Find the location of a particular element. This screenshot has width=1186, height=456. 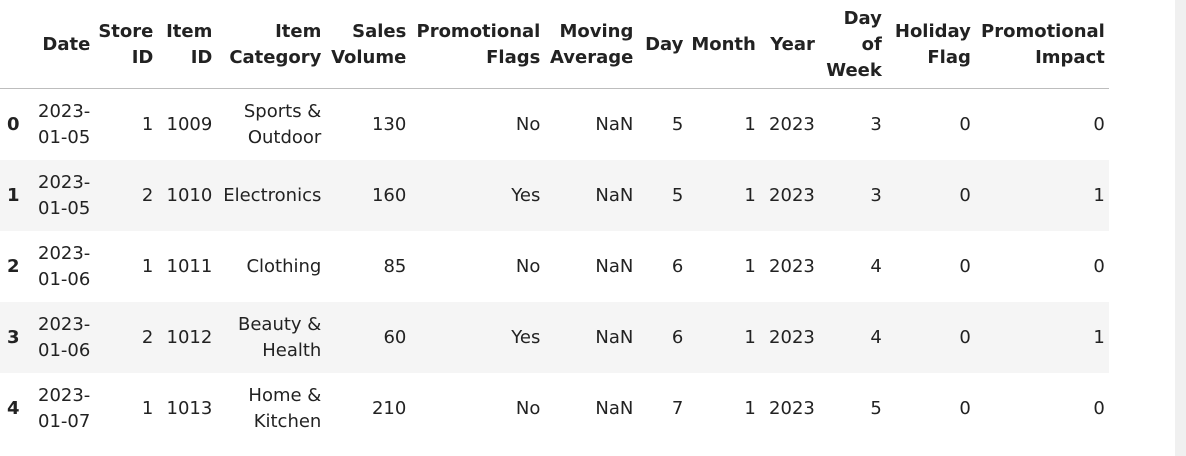

cell-sales-volume: 85 is located at coordinates (395, 266).